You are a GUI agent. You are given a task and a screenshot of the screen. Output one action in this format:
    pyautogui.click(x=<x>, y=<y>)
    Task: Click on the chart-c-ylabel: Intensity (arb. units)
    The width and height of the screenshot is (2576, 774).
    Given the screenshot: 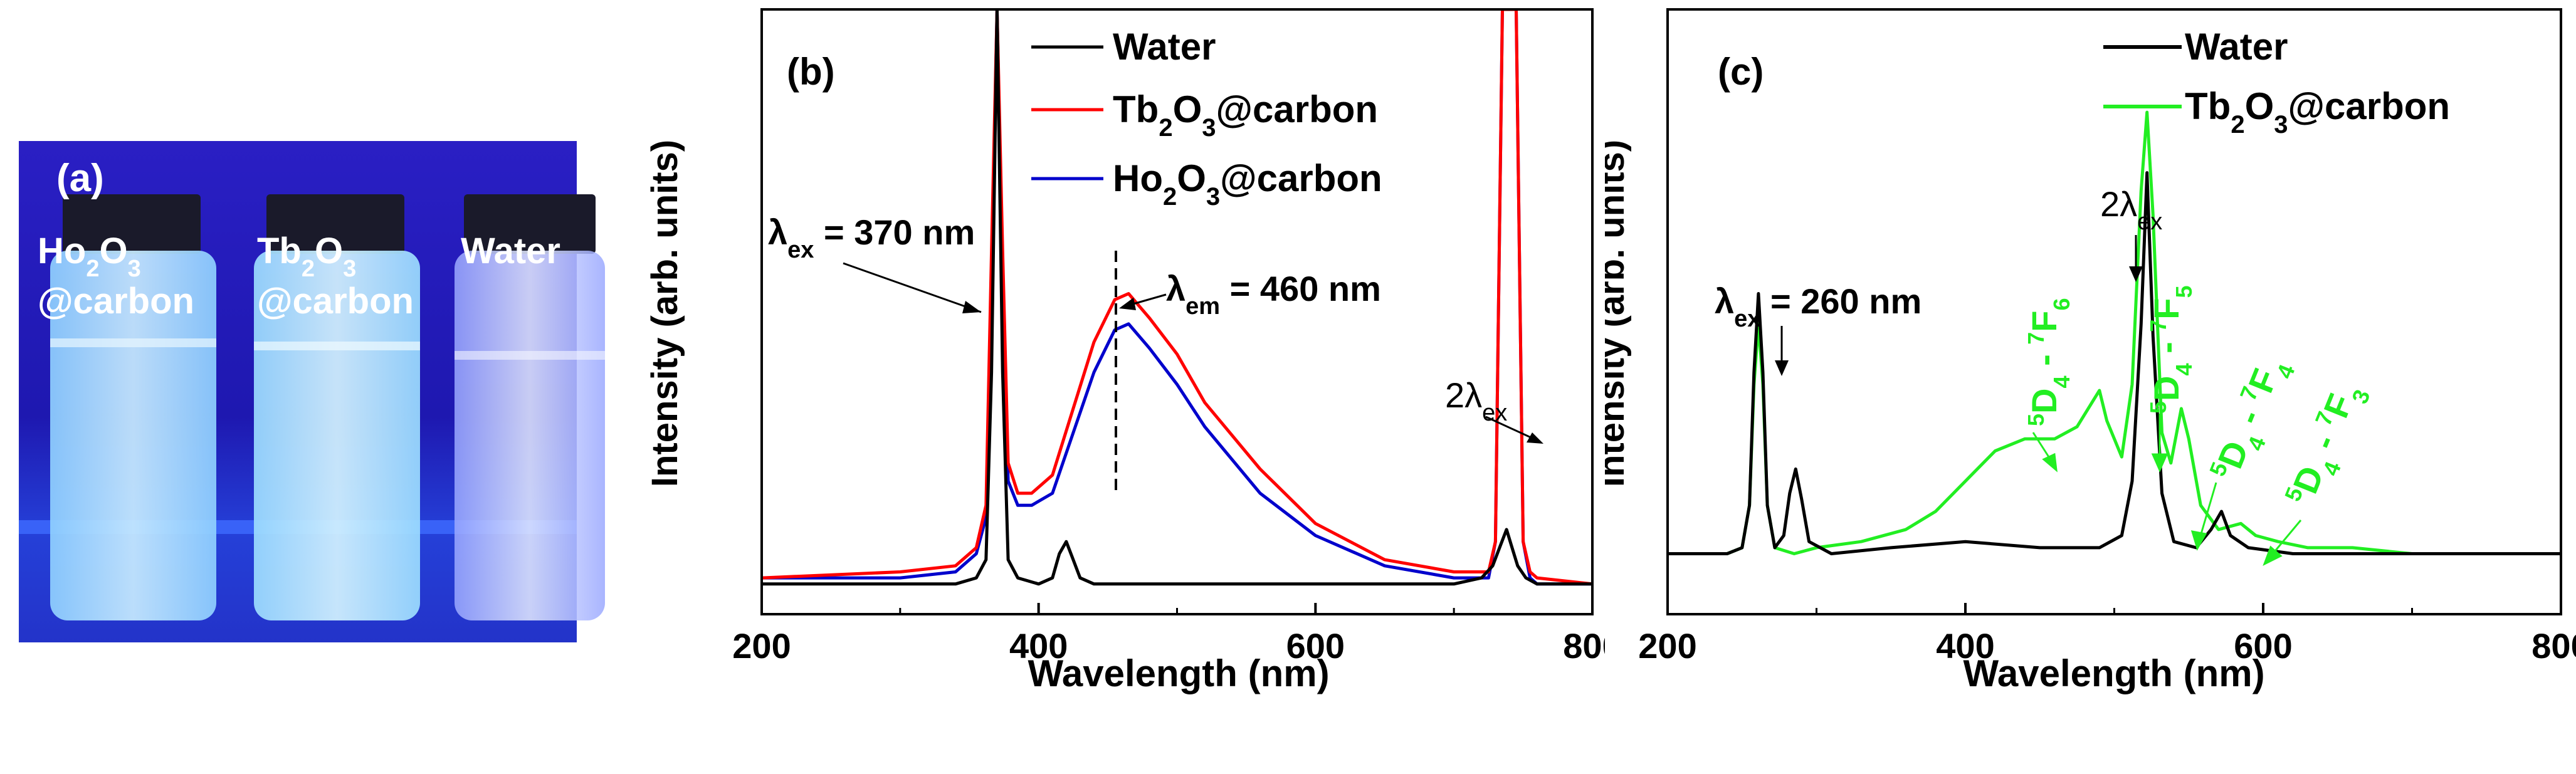 What is the action you would take?
    pyautogui.click(x=1619, y=314)
    